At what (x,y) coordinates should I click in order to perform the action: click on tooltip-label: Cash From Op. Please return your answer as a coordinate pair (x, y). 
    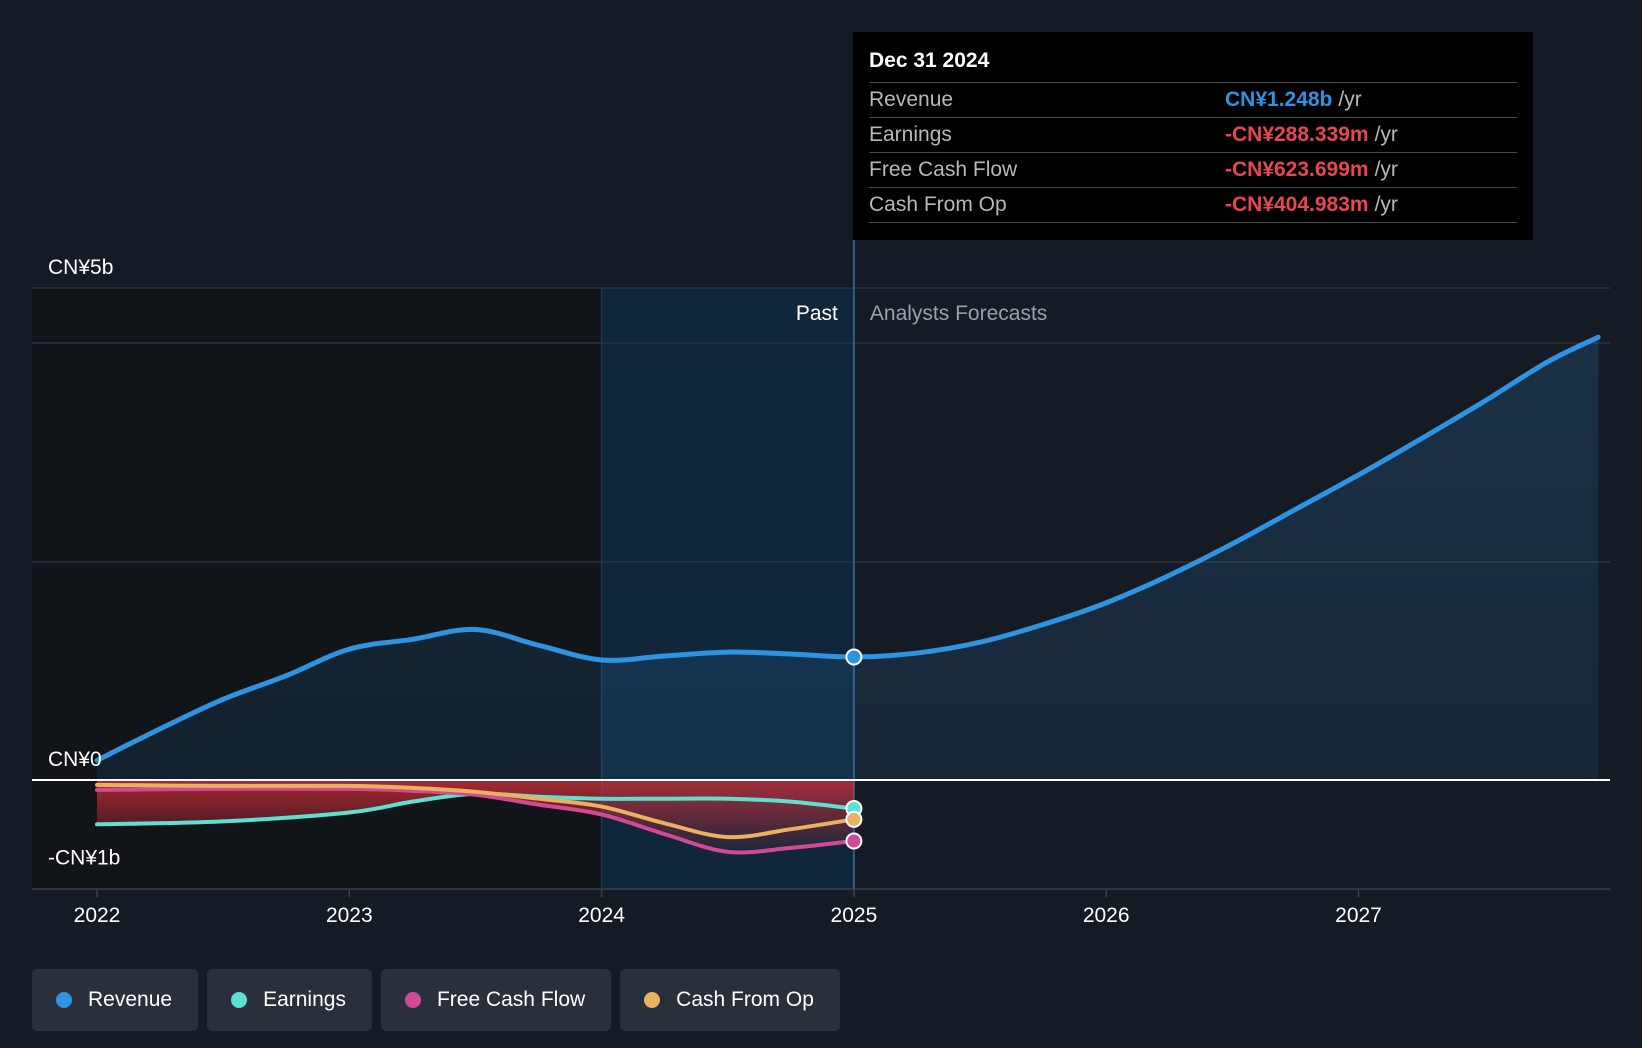
    Looking at the image, I should click on (938, 204).